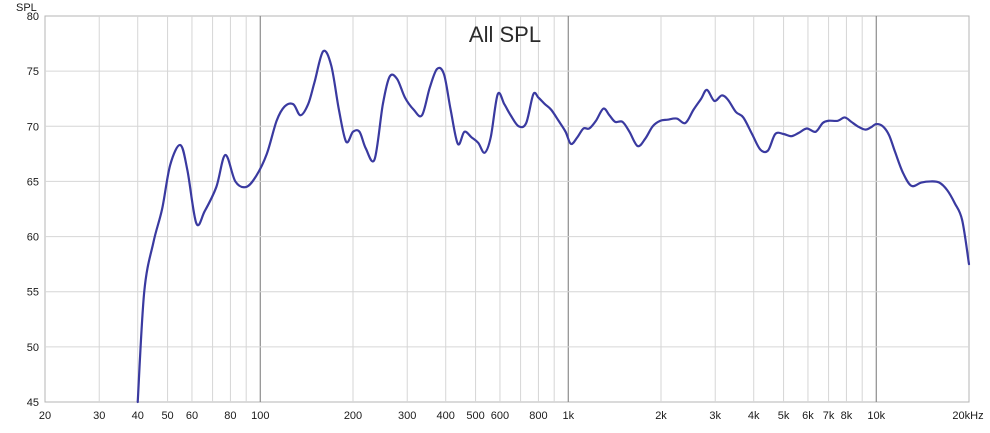  I want to click on x-tick-label: 50, so click(167, 416).